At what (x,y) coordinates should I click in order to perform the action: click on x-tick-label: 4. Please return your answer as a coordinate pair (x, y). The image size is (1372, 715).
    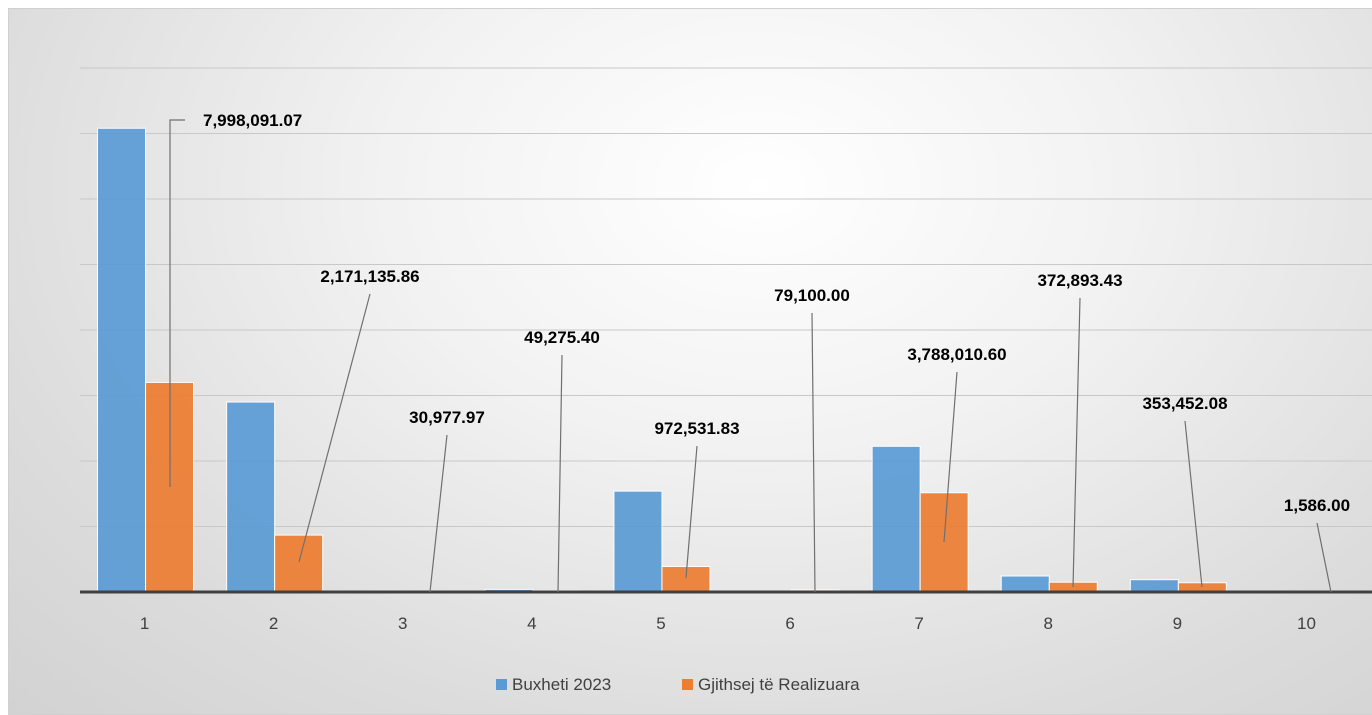
    Looking at the image, I should click on (531, 623).